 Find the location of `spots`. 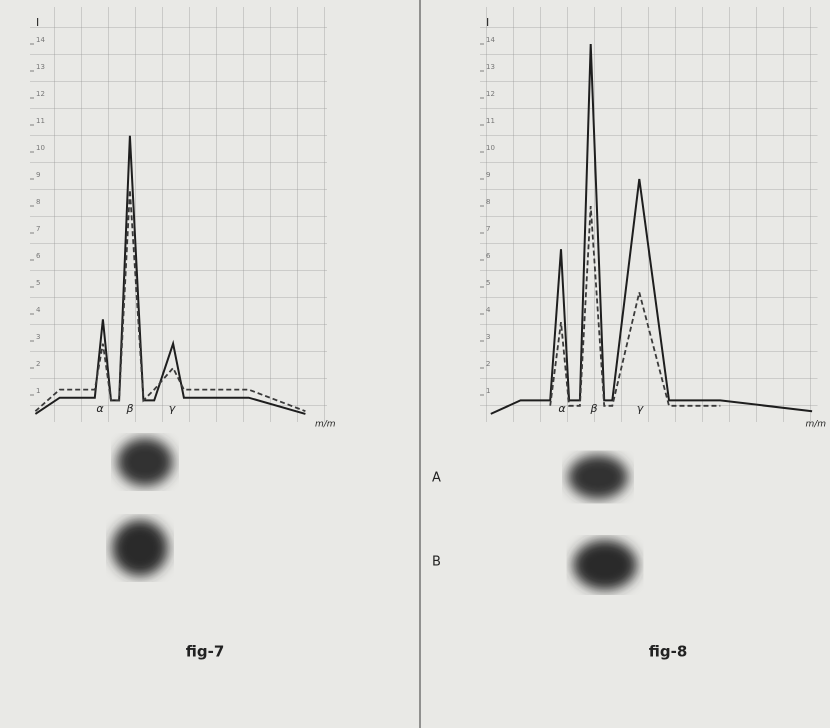

spots is located at coordinates (374, 514).